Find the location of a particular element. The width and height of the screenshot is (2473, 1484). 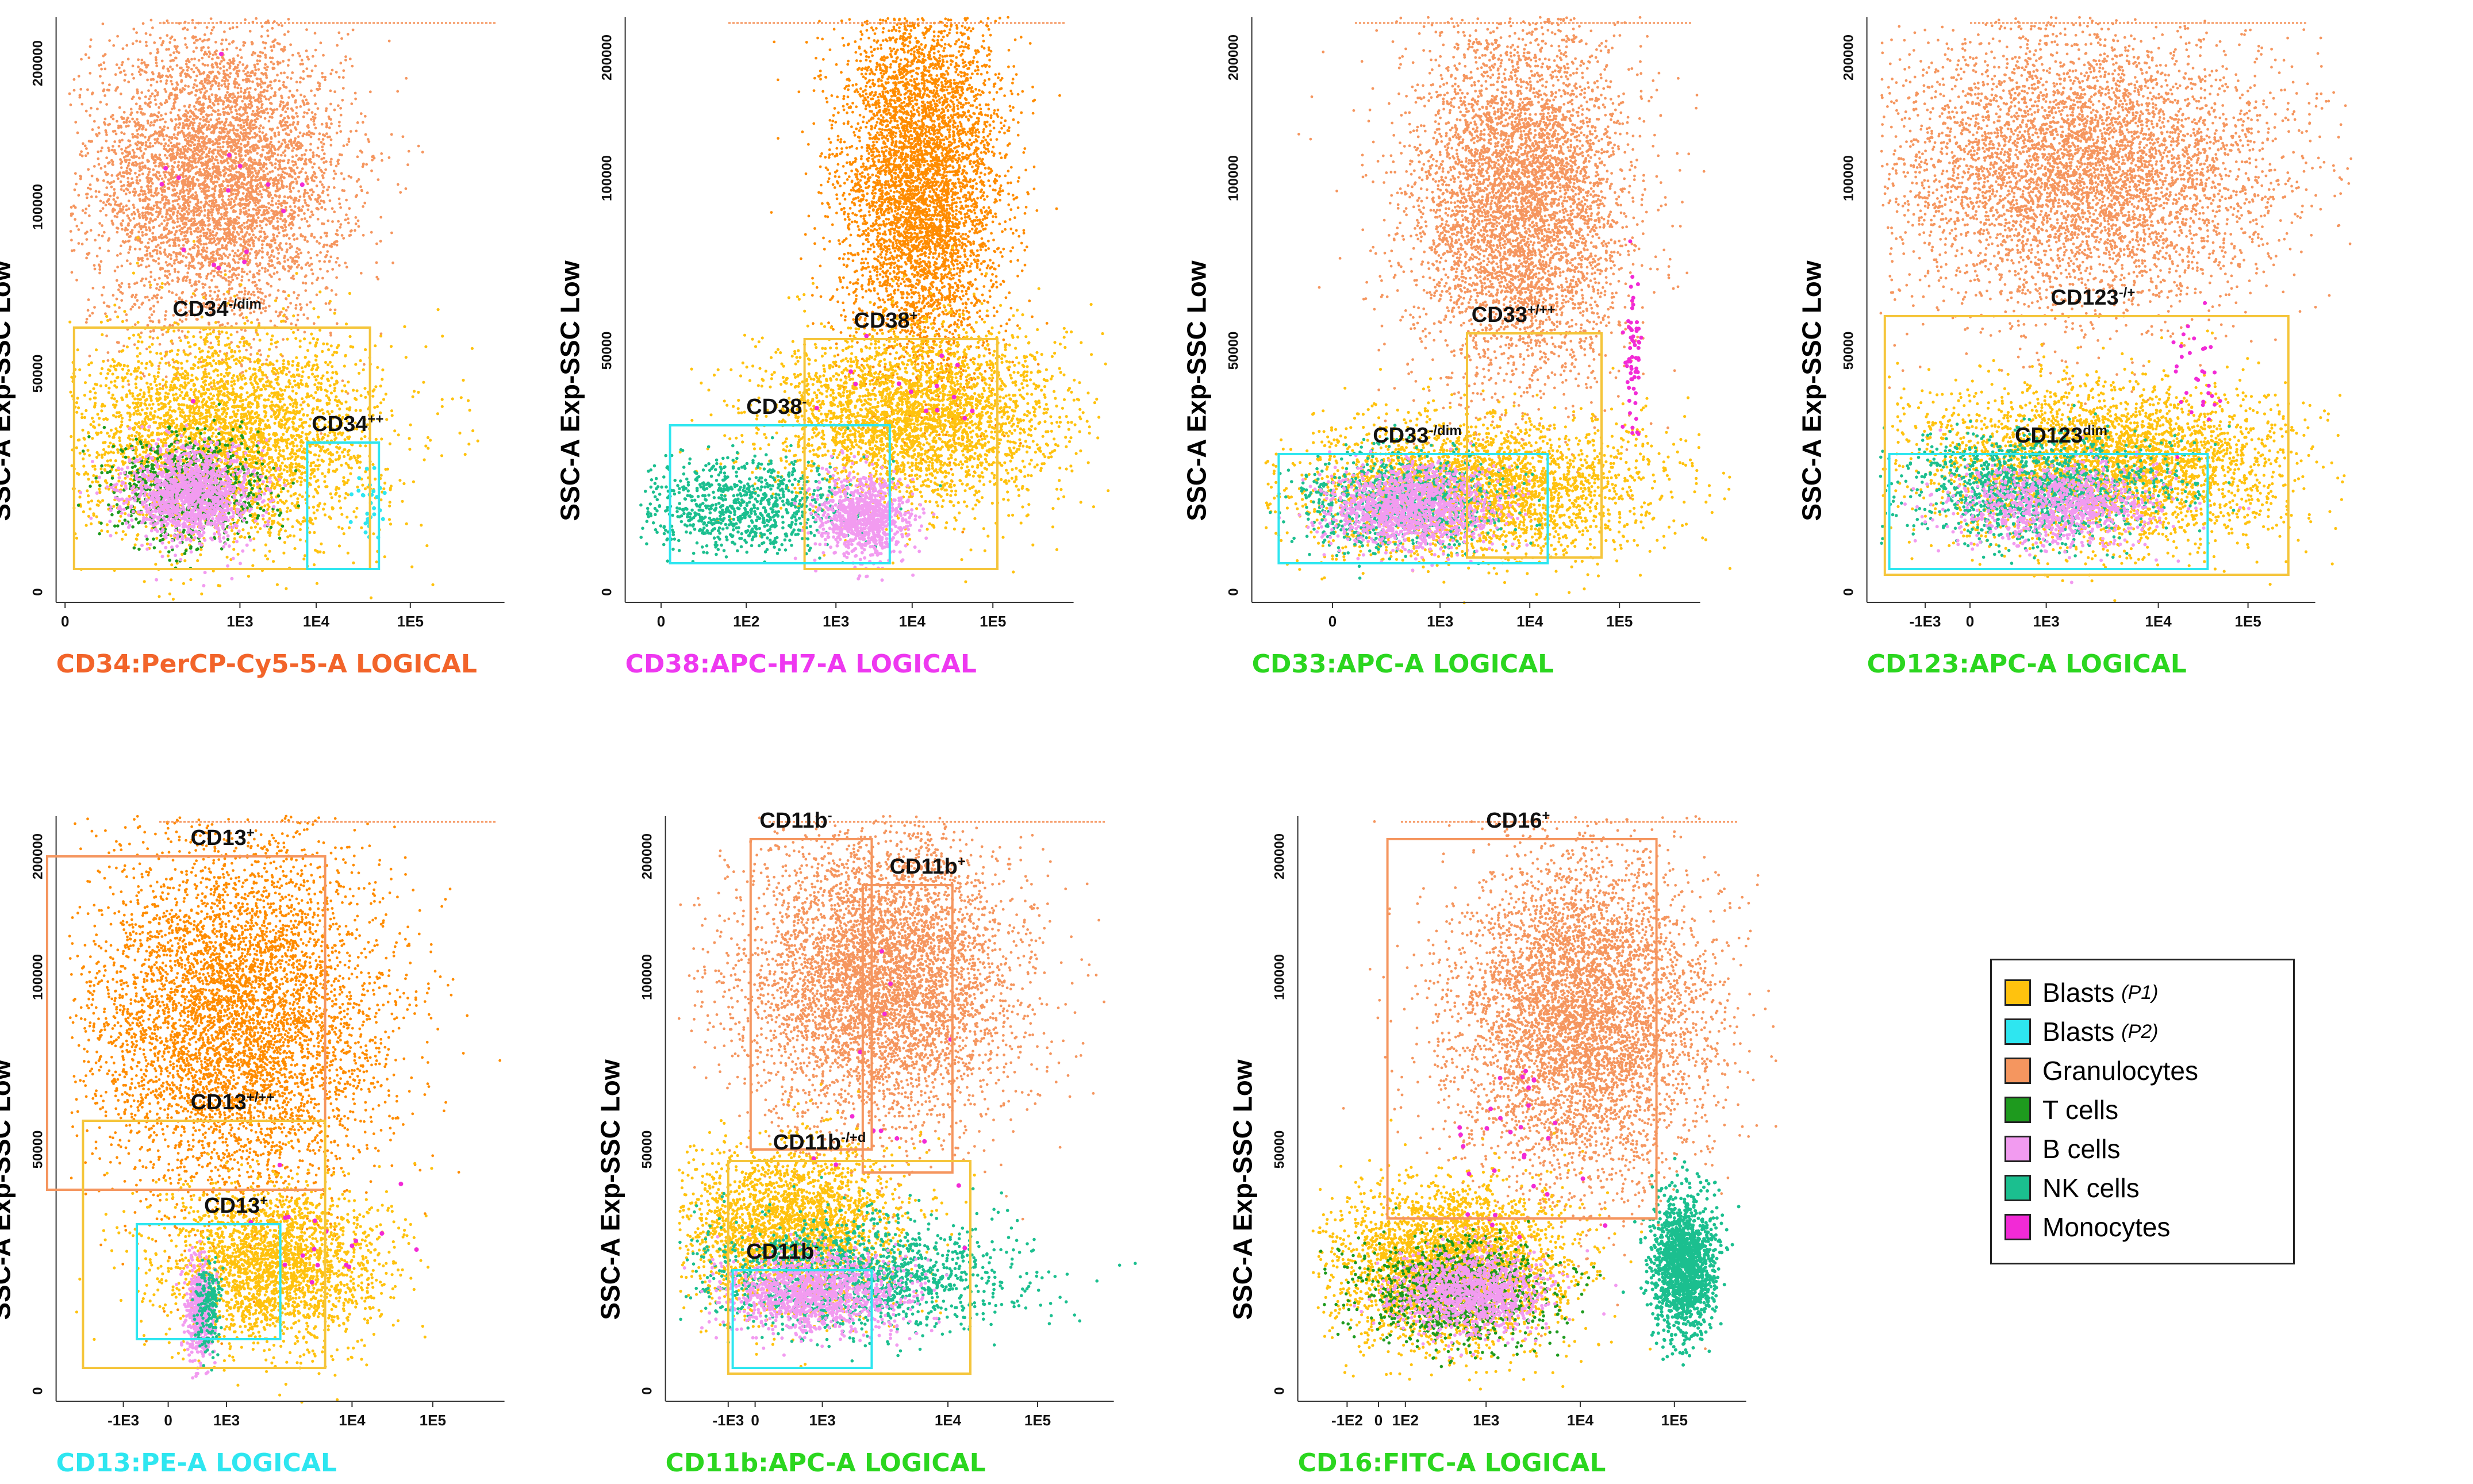

x-axis-label: CD123:APC-A LOGICAL is located at coordinates (2027, 664).